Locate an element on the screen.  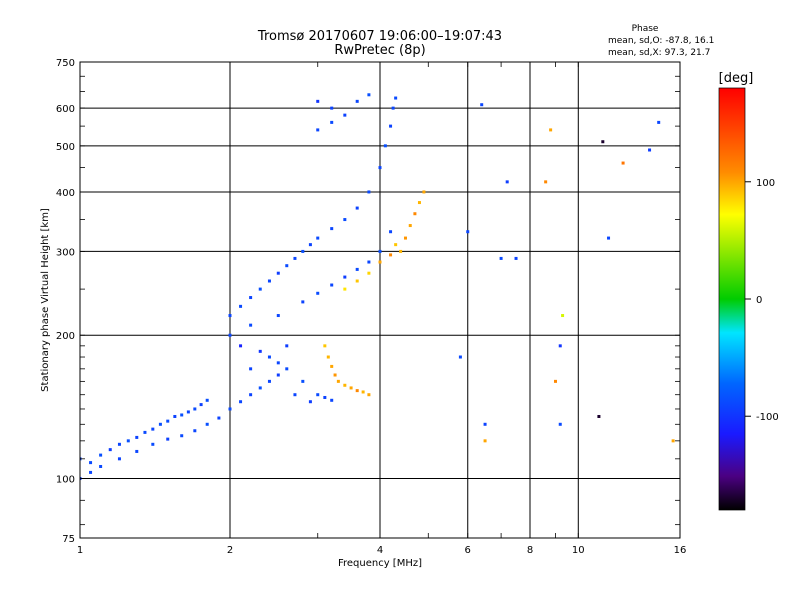
y-tick-label: 300 is located at coordinates (65, 252).